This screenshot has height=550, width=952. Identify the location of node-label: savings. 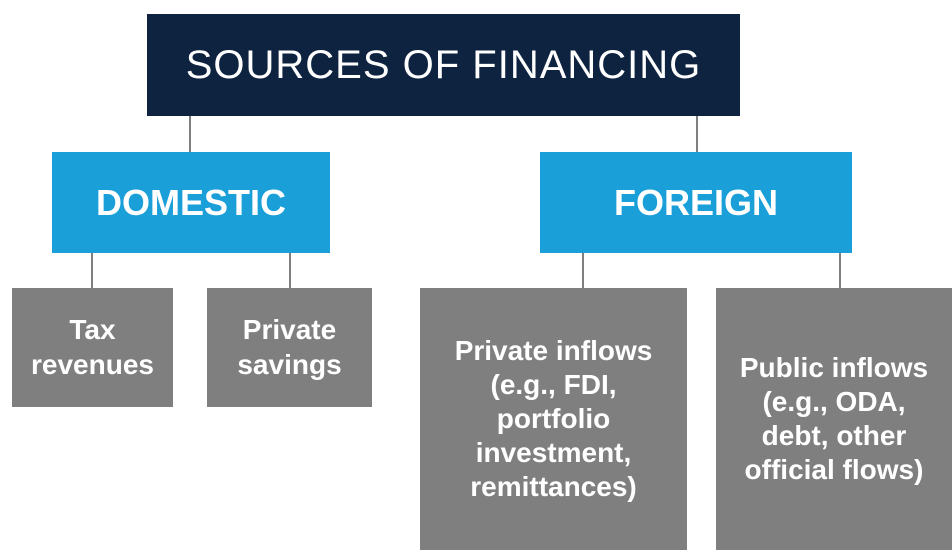
(289, 364).